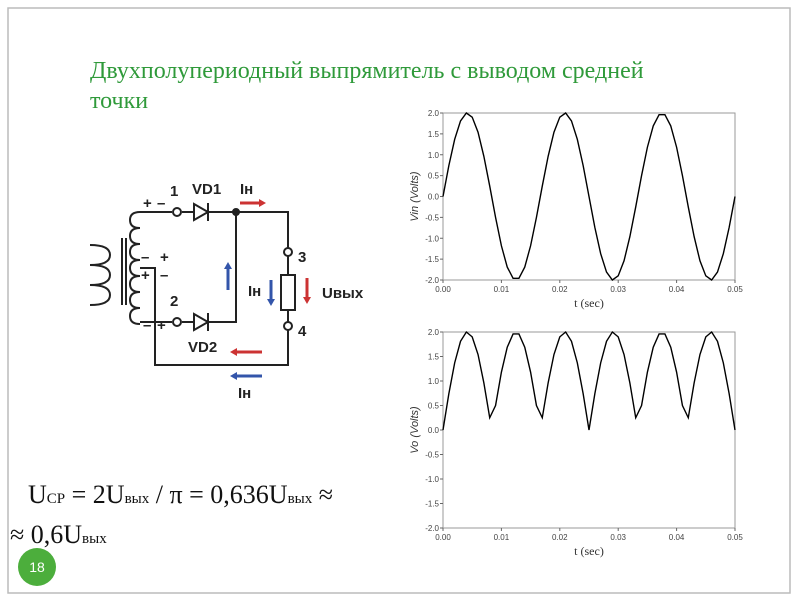 The image size is (800, 600). What do you see at coordinates (415, 430) in the screenshot?
I see `y-axis-label: Vo (Volts)` at bounding box center [415, 430].